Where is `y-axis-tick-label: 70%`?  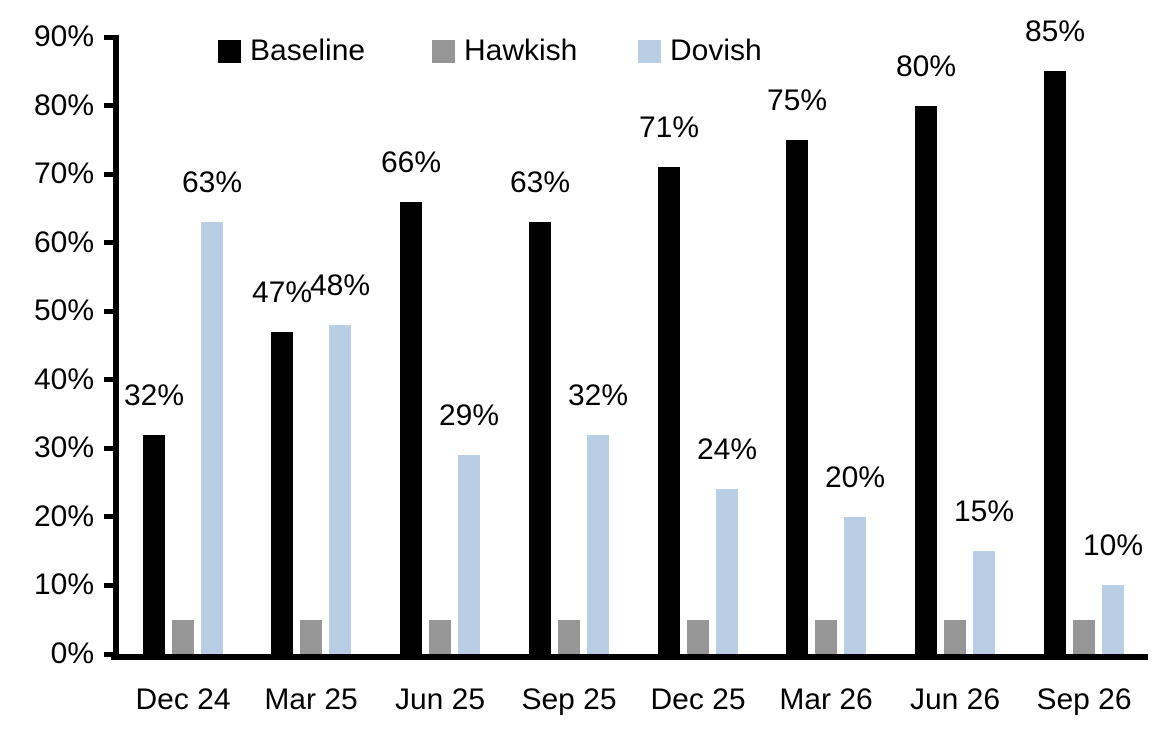
y-axis-tick-label: 70% is located at coordinates (63, 173).